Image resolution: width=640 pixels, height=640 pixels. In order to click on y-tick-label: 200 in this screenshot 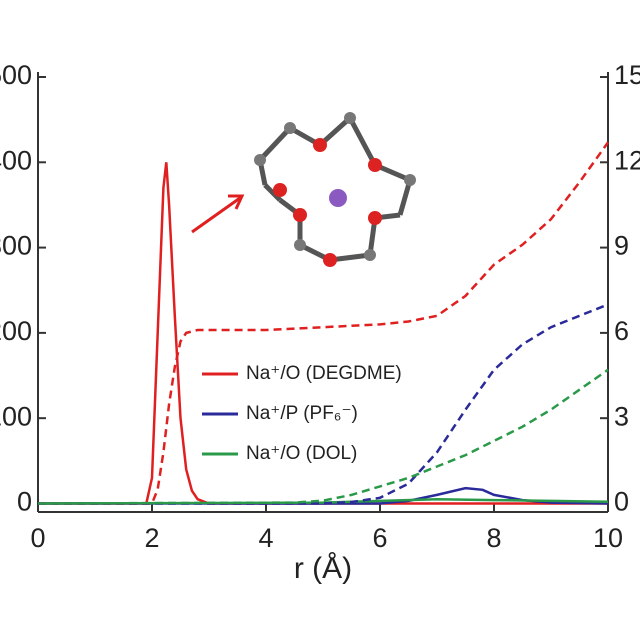, I will do `click(16, 331)`.